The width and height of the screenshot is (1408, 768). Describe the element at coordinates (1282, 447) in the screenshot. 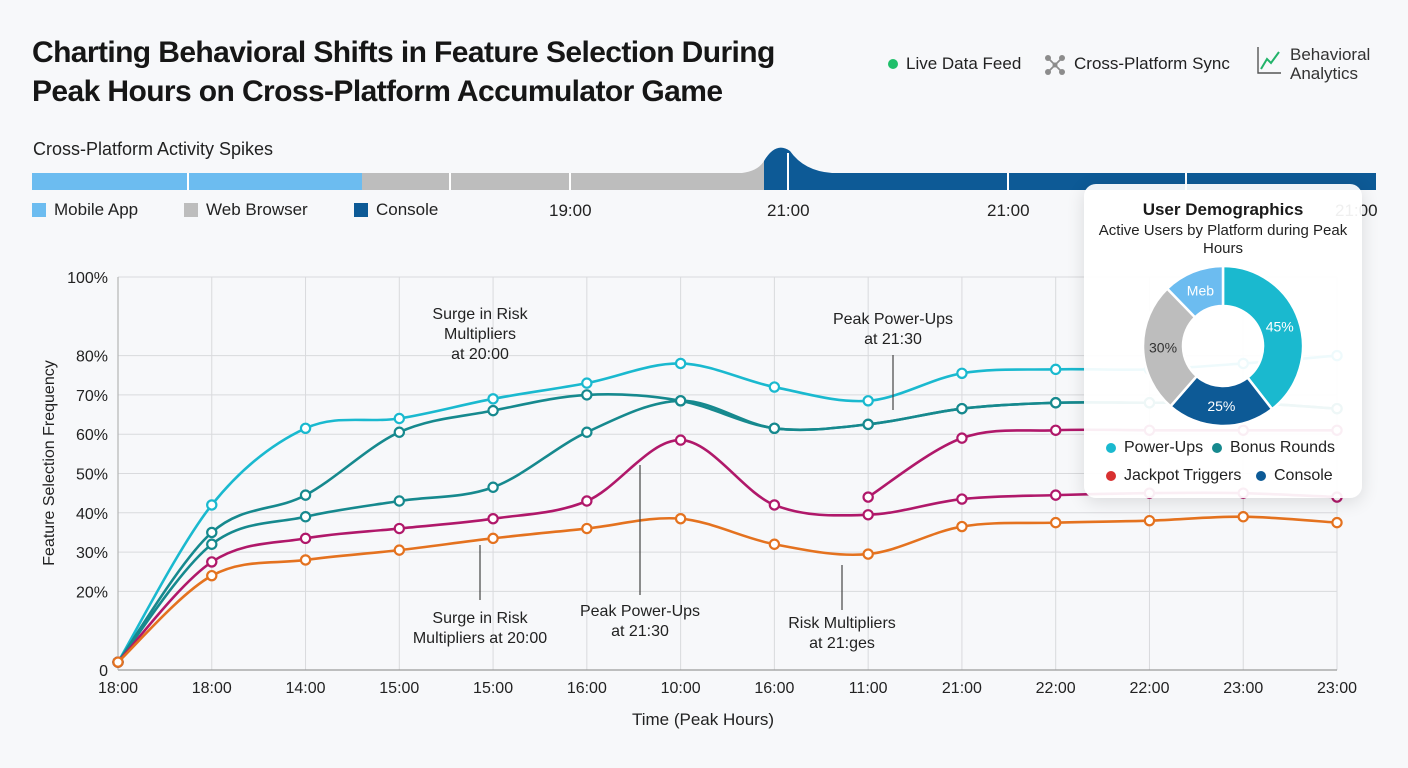

I see `legend-label: Bonus Rounds` at that location.